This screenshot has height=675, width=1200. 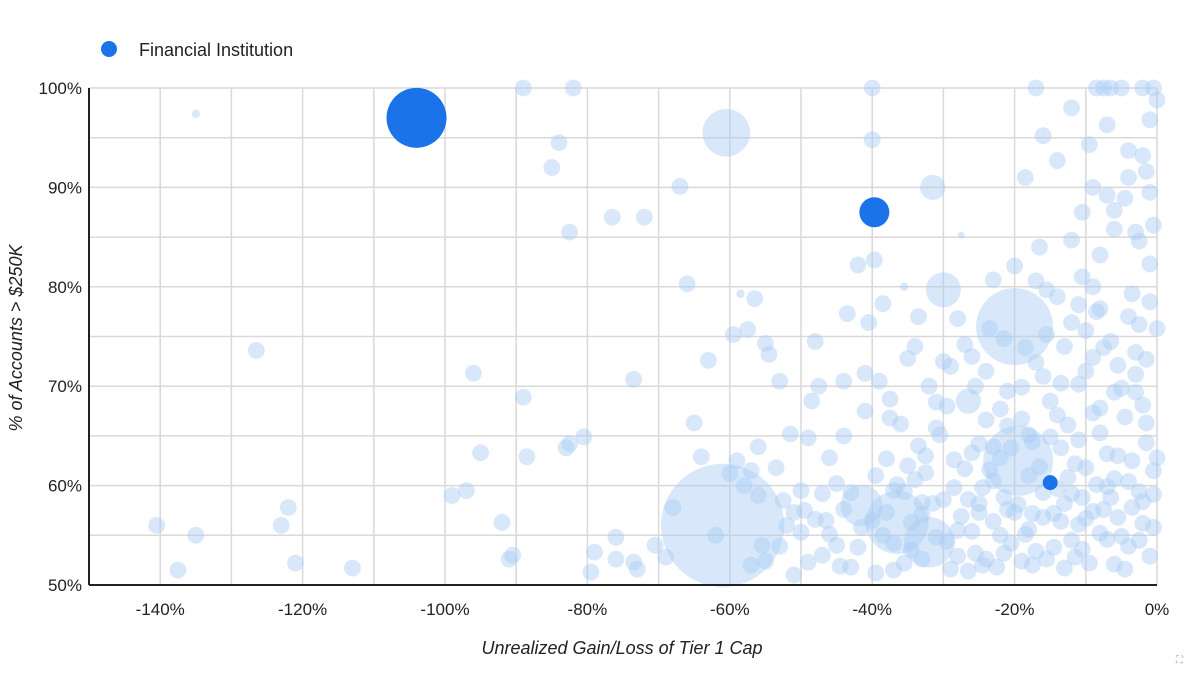 I want to click on legend: Financial Institution, so click(x=197, y=50).